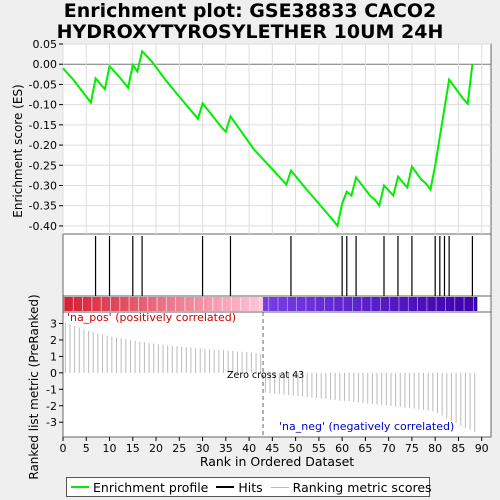  Describe the element at coordinates (34, 386) in the screenshot. I see `metric-y-label: Ranked list metric (PreRanked)` at that location.